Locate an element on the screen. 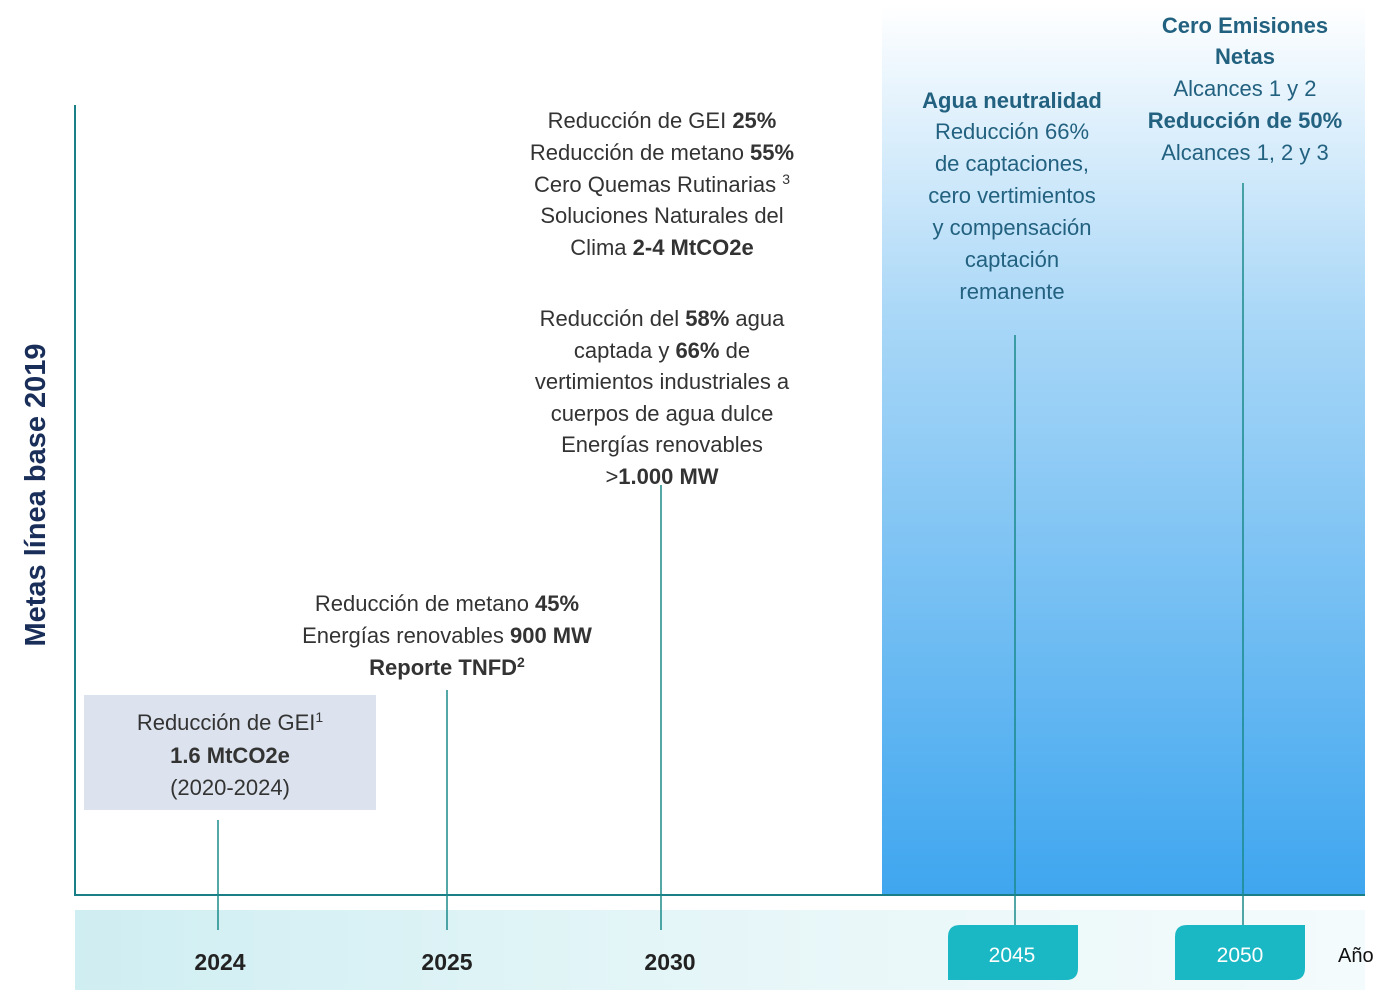 This screenshot has height=994, width=1383. text-line: Reducción de GEI1 is located at coordinates (230, 722).